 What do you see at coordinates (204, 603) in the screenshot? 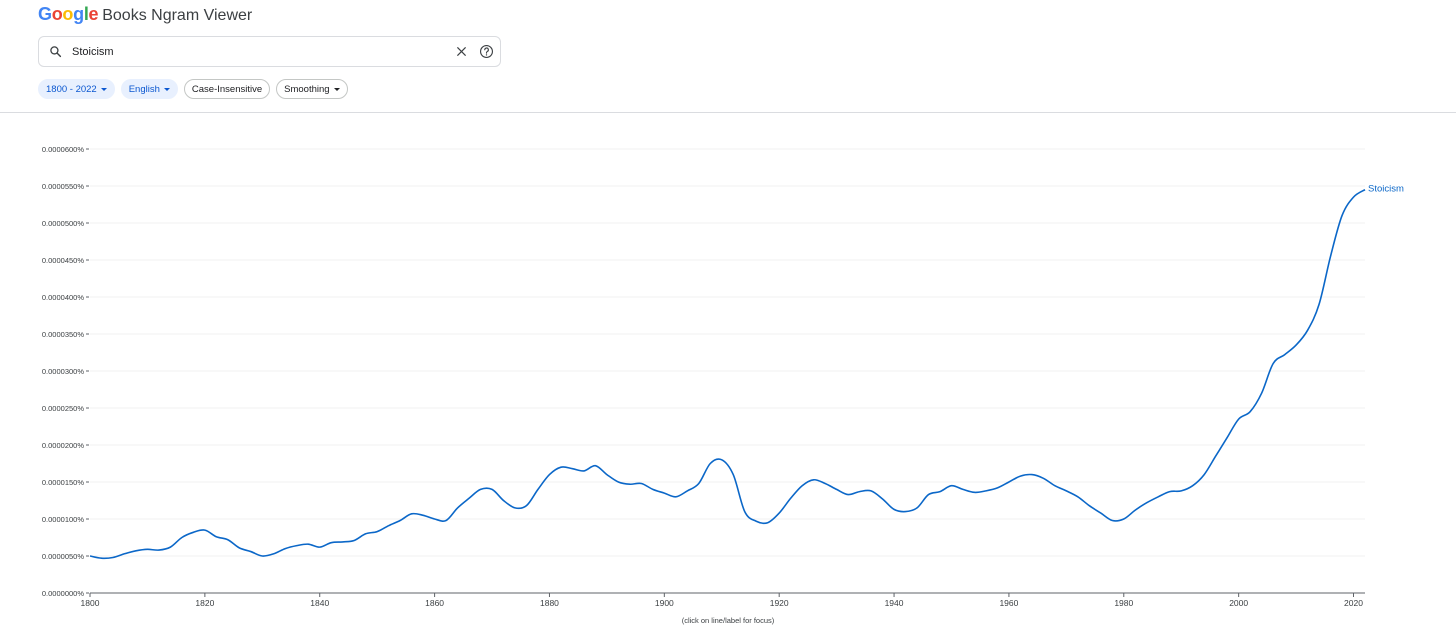
I see `x-tick-label: 1820` at bounding box center [204, 603].